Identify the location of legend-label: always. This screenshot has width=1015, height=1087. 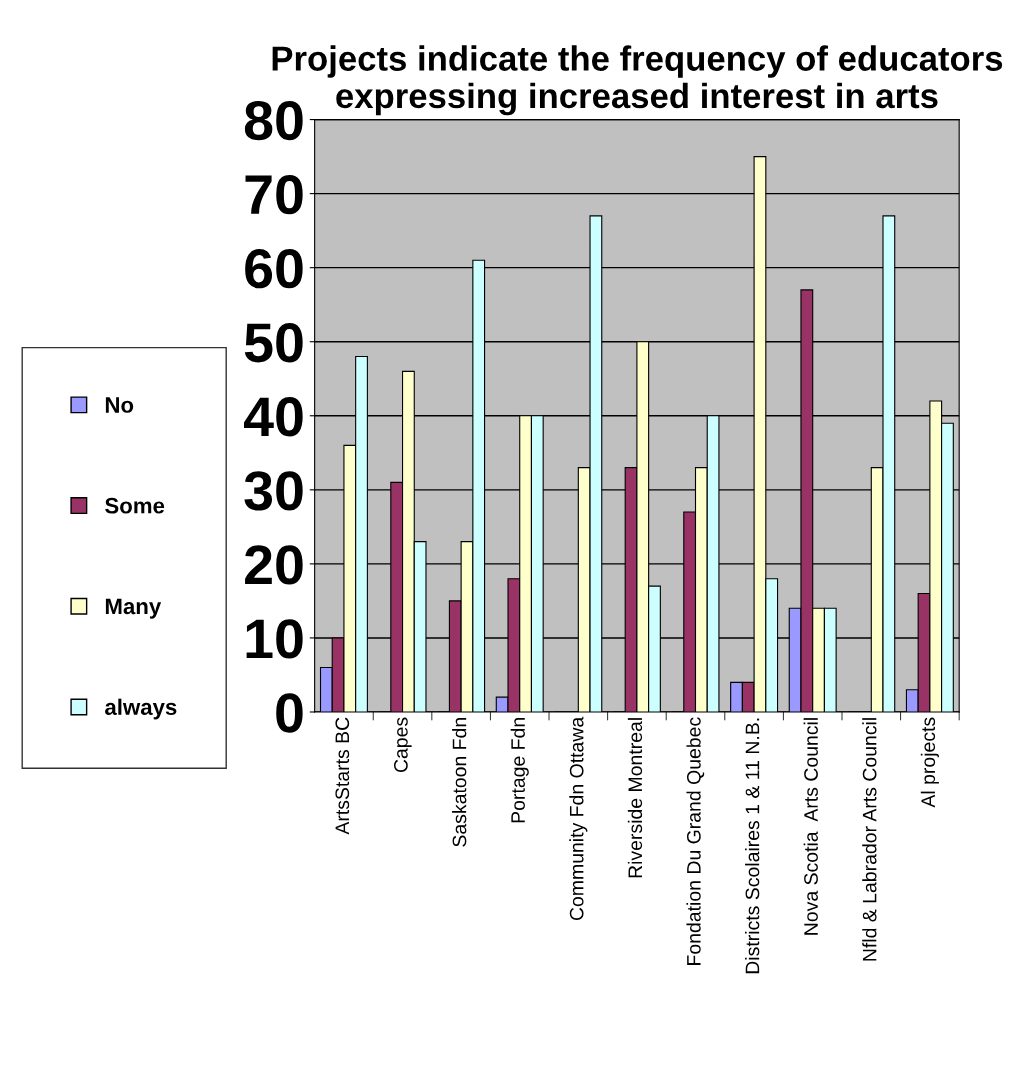
(141, 709).